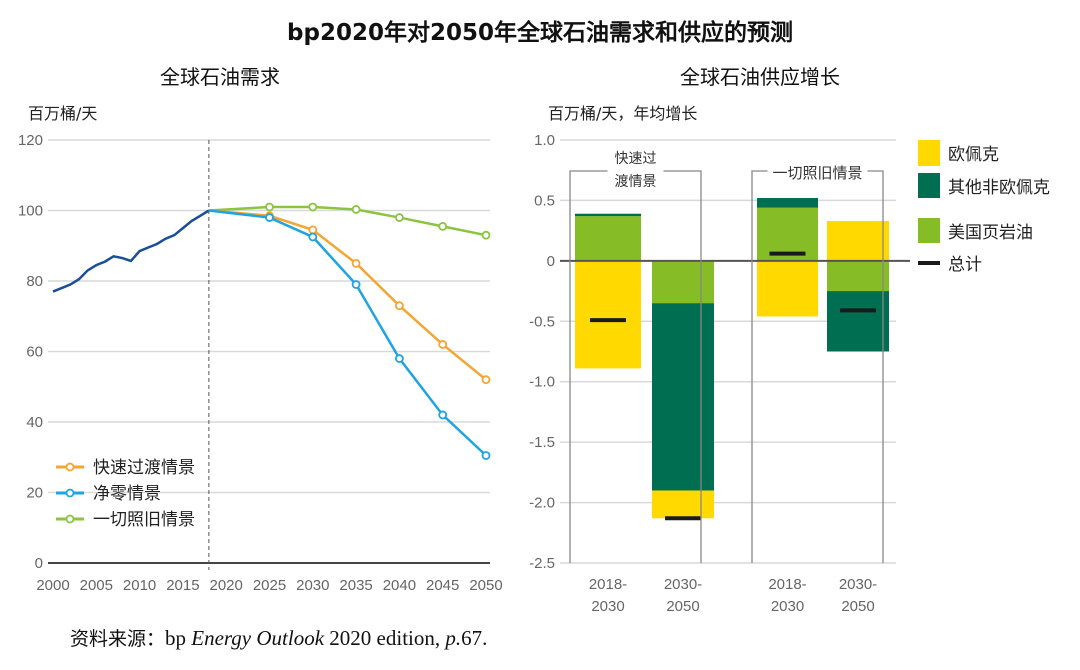 The width and height of the screenshot is (1080, 670). Describe the element at coordinates (144, 468) in the screenshot. I see `legend-label: 快速过渡情景` at that location.